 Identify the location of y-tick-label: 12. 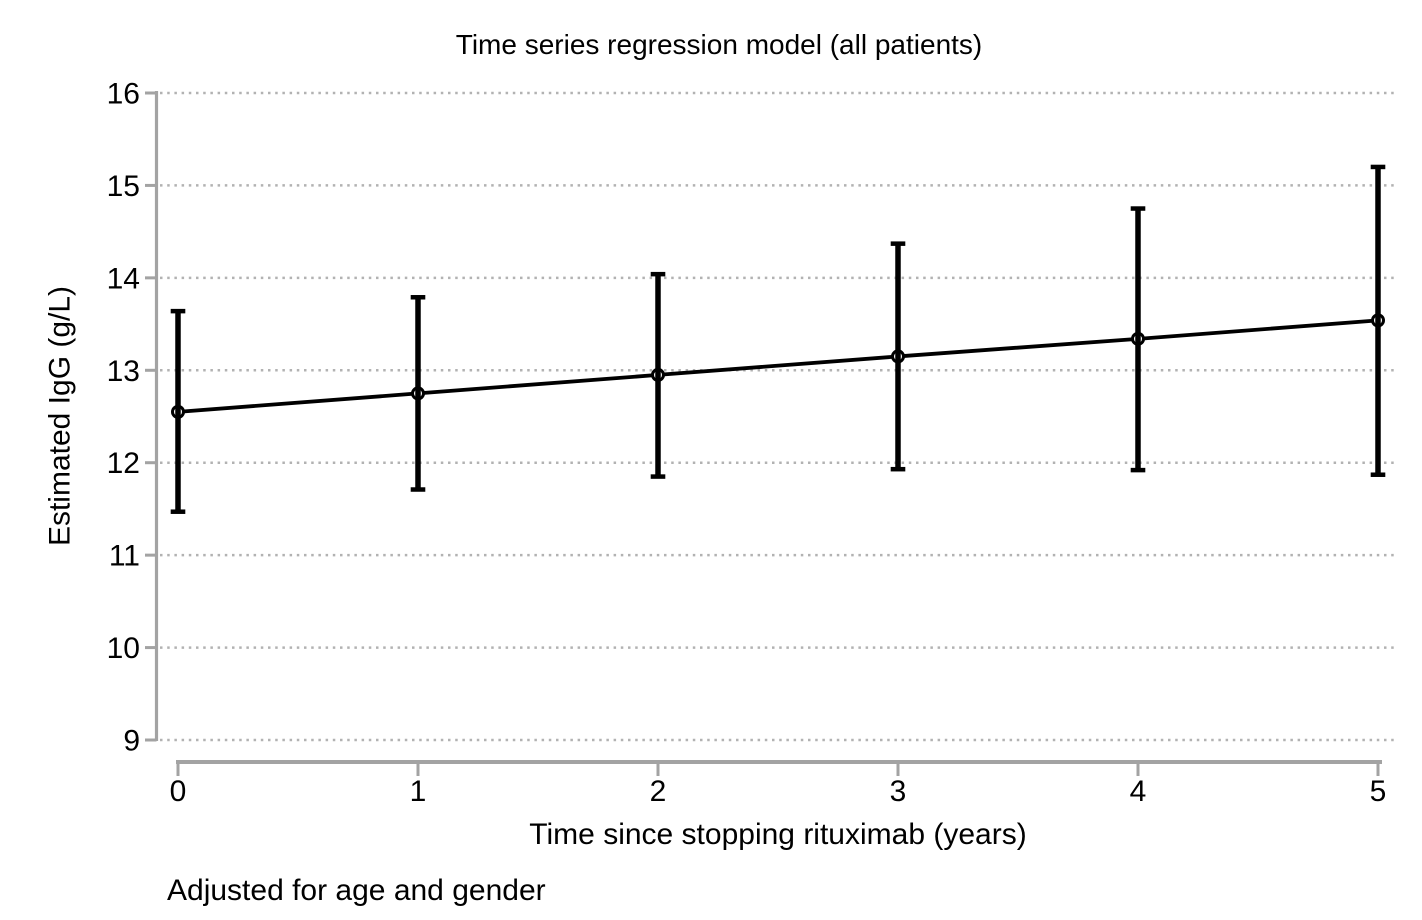
(123, 463).